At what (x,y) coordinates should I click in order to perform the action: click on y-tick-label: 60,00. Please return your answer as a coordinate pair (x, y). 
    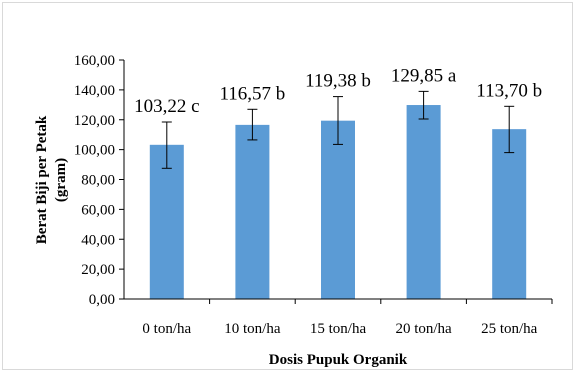
    Looking at the image, I should click on (98, 210).